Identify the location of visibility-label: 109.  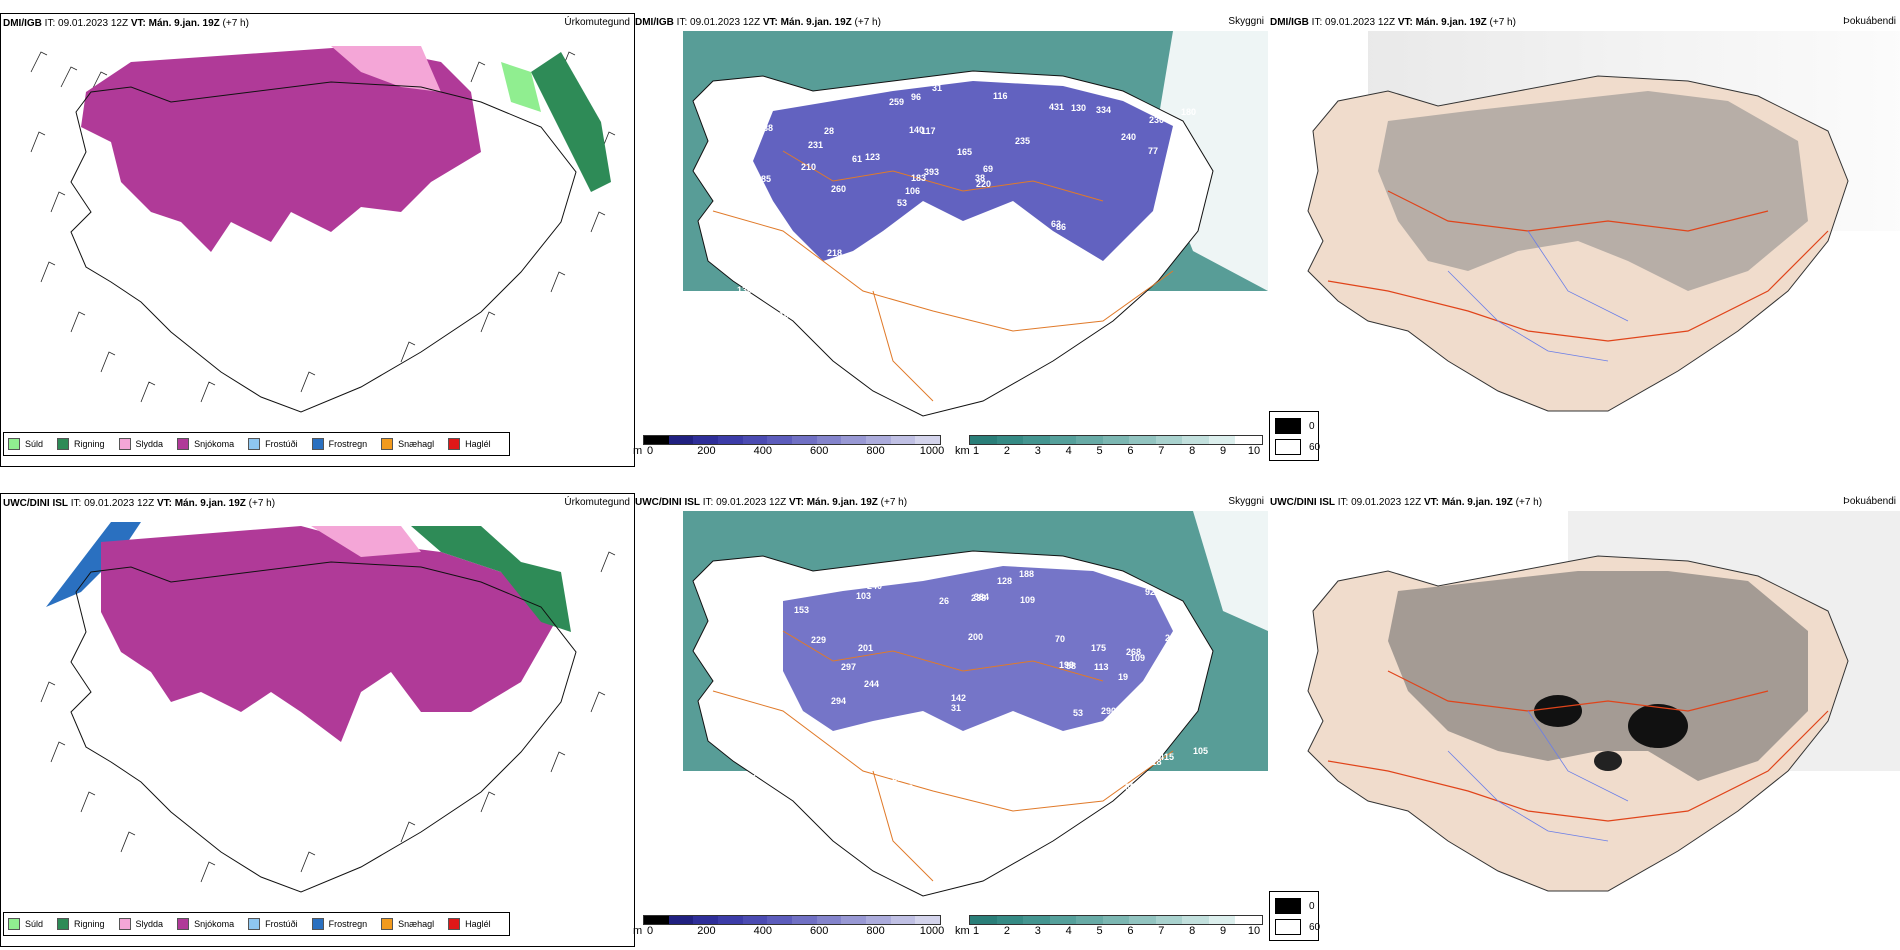
(1027, 600).